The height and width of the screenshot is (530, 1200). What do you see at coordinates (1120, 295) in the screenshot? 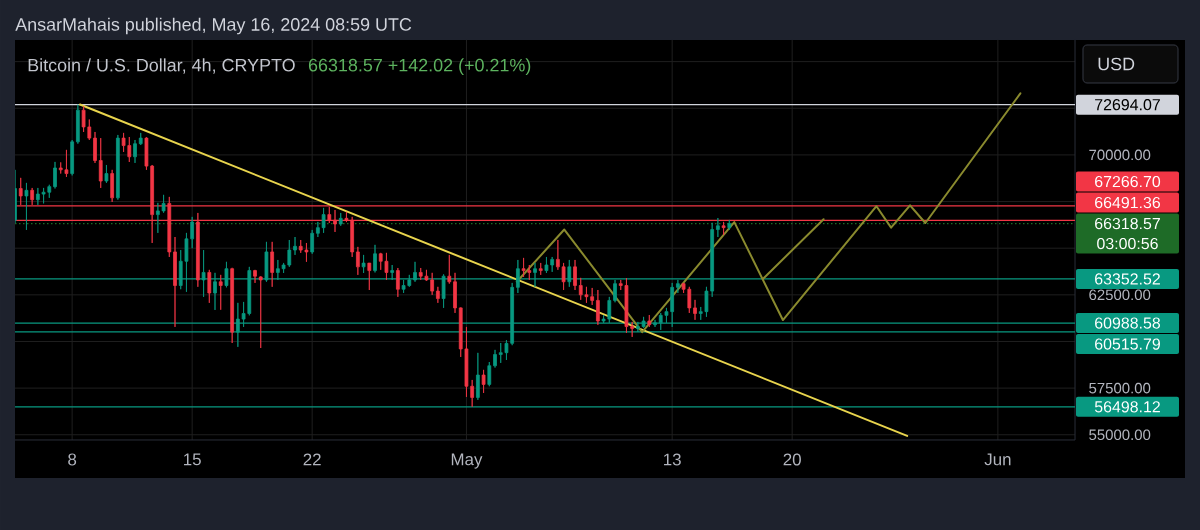
I see `y-tick-label: 62500.00` at bounding box center [1120, 295].